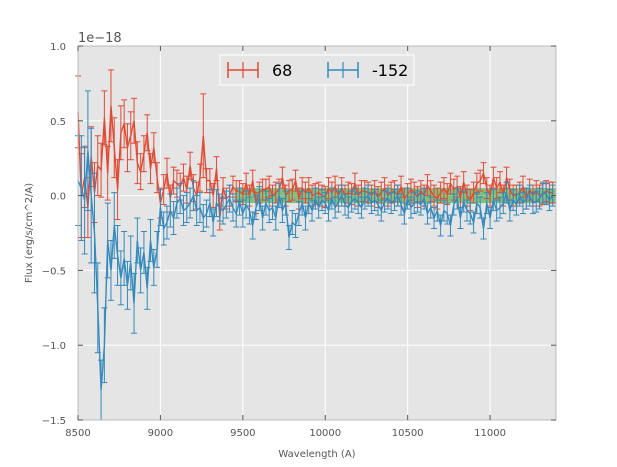 This screenshot has height=467, width=617. What do you see at coordinates (54, 271) in the screenshot?
I see `y-tick-label-3: −0.5` at bounding box center [54, 271].